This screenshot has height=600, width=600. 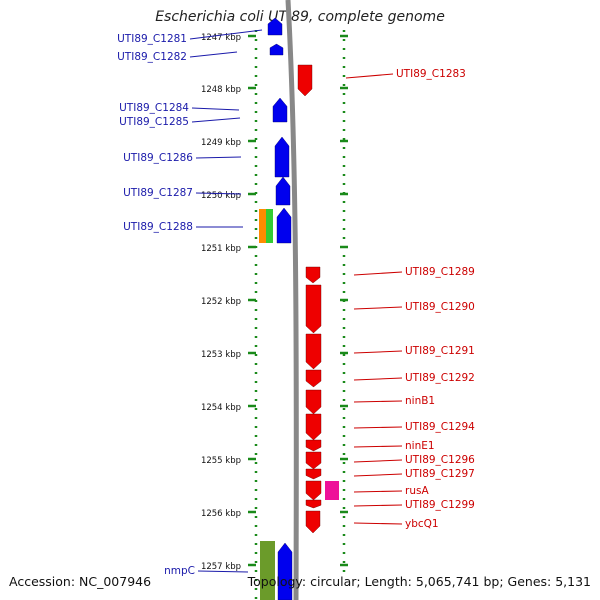 I want to click on accession-text: Accession: NC_007946, so click(x=80, y=581).